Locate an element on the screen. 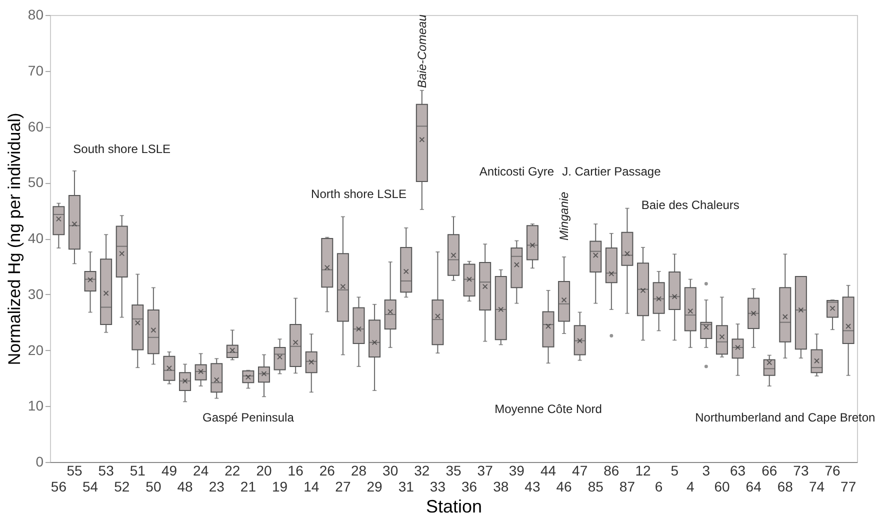  y-tick-label: 60 is located at coordinates (36, 126).